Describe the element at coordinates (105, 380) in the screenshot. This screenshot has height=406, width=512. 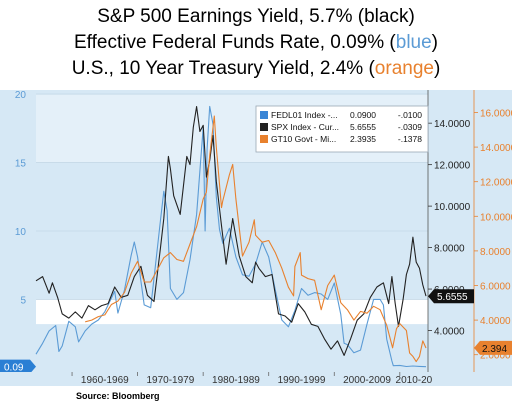
I see `x-axis-decade-label: 1960-1969` at that location.